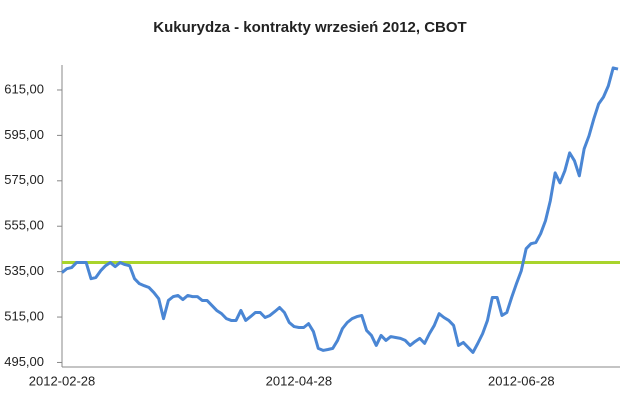 This screenshot has width=620, height=413. I want to click on y-tick-label: 595,00, so click(24, 134).